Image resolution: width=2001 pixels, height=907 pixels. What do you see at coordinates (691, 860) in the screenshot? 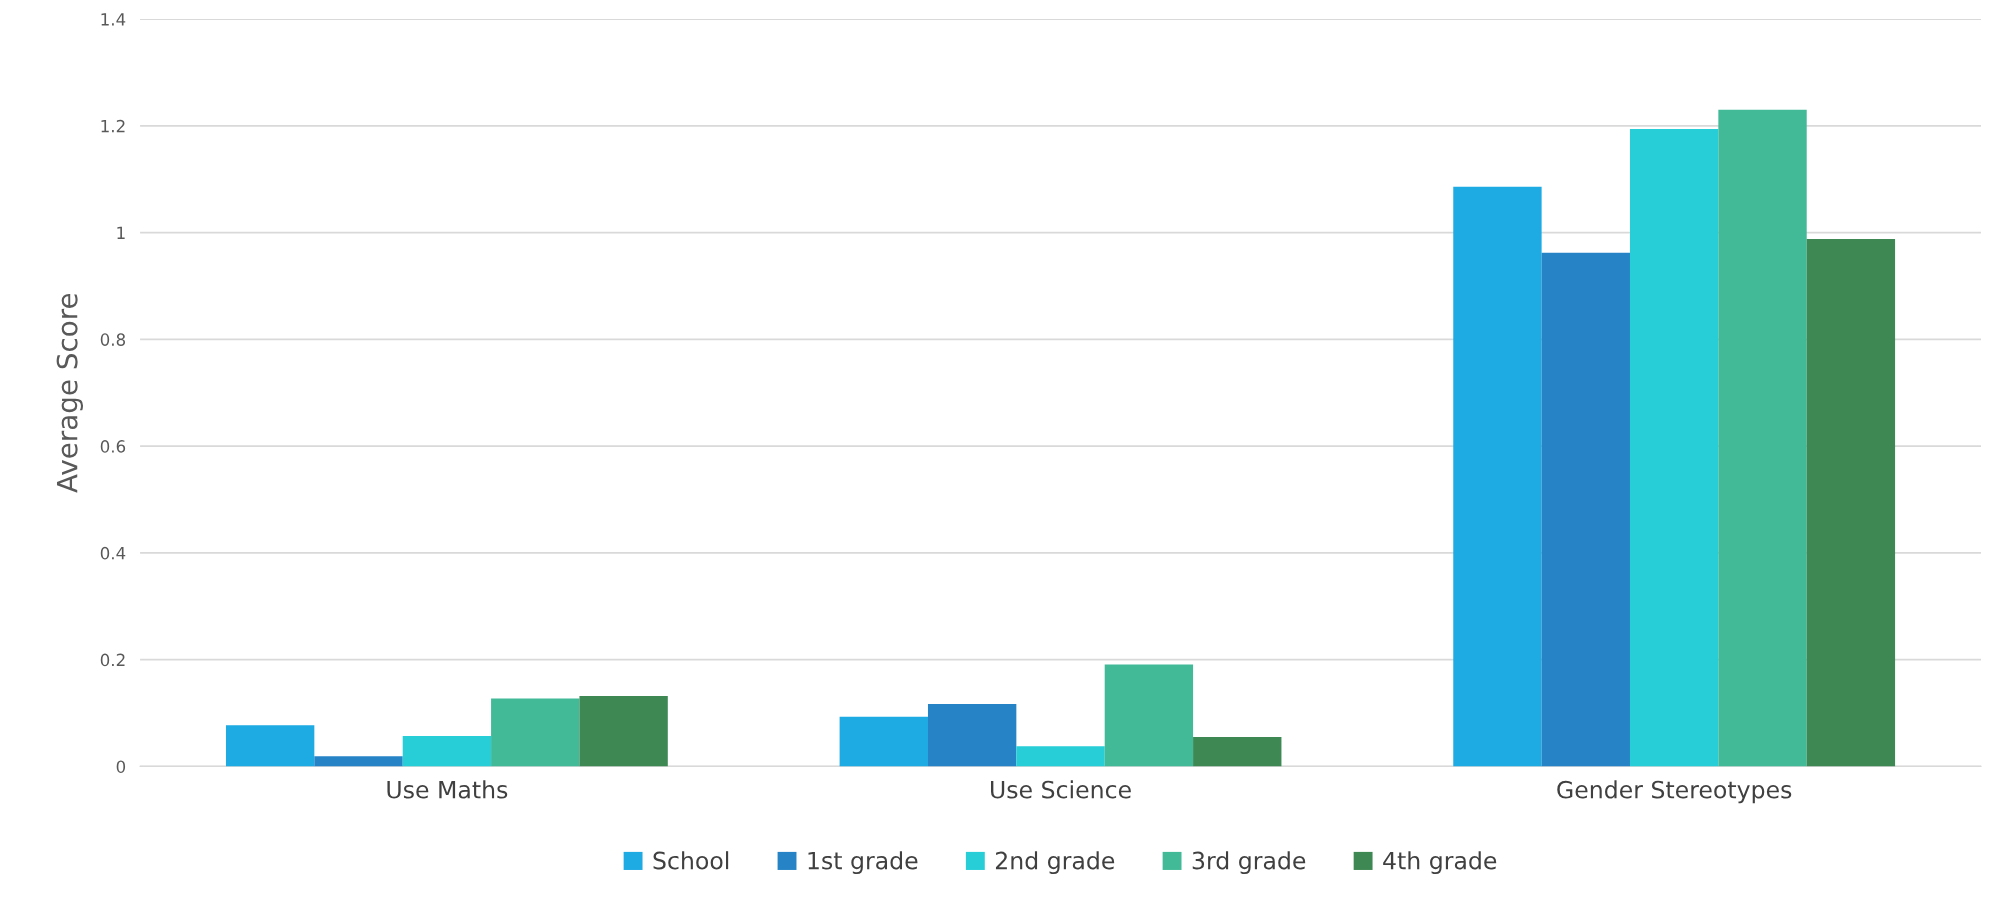
I see `legend-label: School` at bounding box center [691, 860].